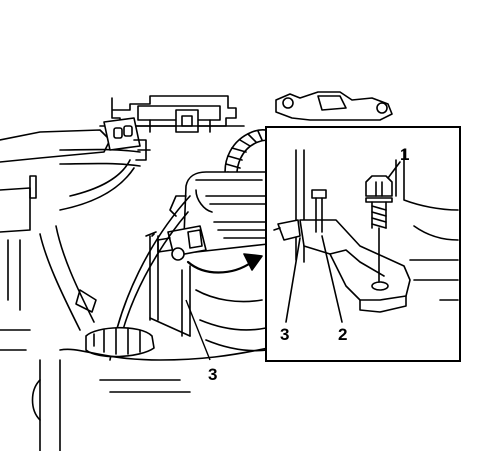 The height and width of the screenshot is (451, 500). Describe the element at coordinates (95, 361) in the screenshot. I see `lower-structure` at that location.